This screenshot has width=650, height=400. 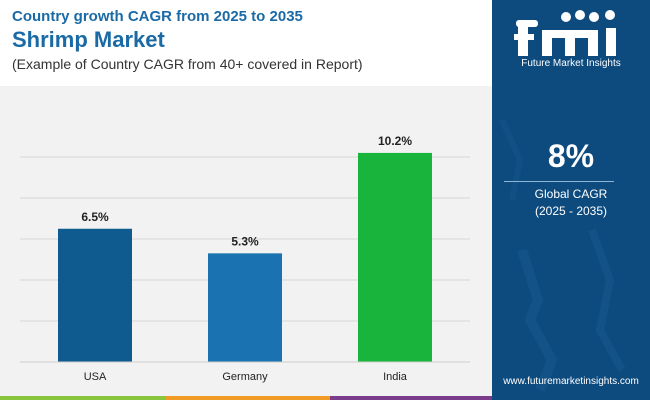 What do you see at coordinates (82, 398) in the screenshot?
I see `footer-stripe-green` at bounding box center [82, 398].